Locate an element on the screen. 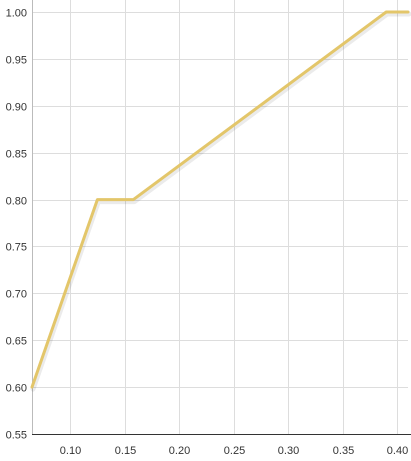 This screenshot has height=461, width=411. x-tick-label: 0.10 is located at coordinates (70, 451).